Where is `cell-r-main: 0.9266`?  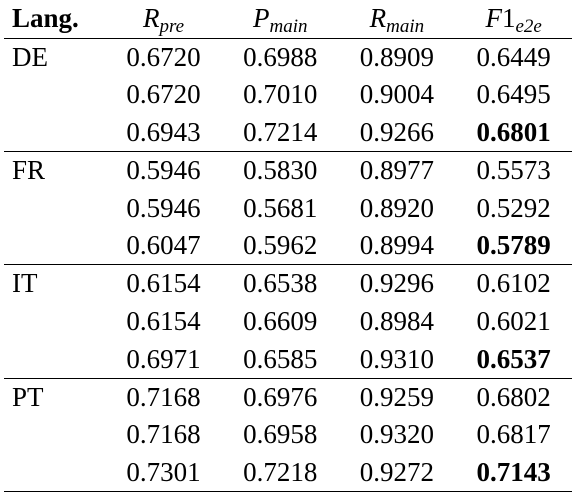
cell-r-main: 0.9266 is located at coordinates (397, 131).